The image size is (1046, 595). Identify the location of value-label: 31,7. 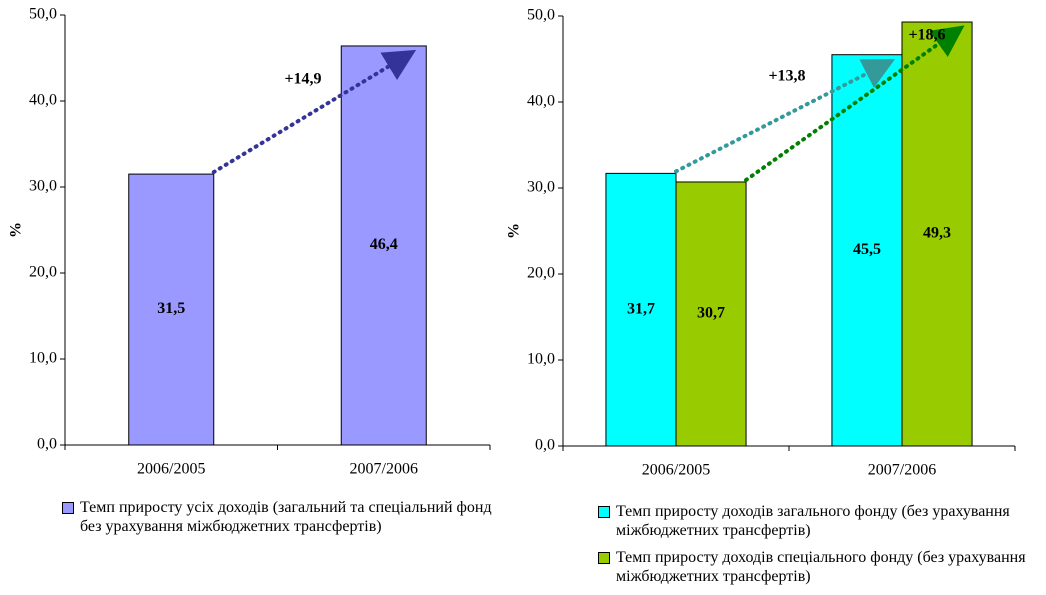
(641, 308).